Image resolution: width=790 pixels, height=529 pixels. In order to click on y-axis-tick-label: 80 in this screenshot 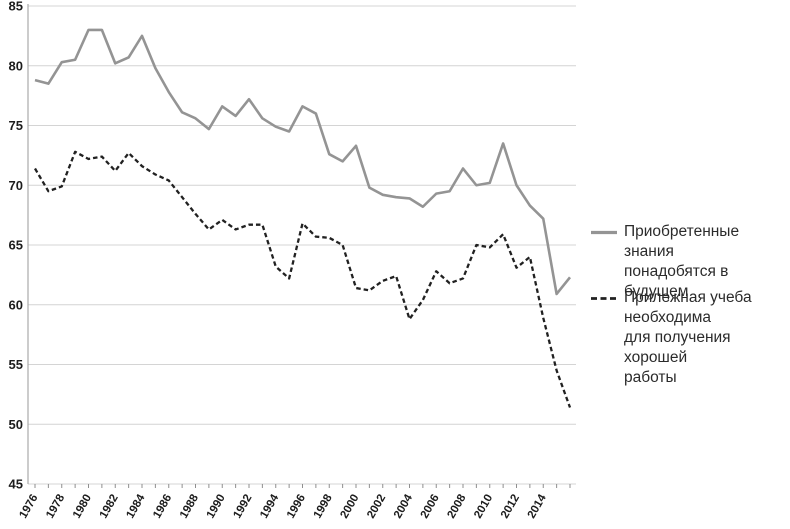, I will do `click(16, 65)`.